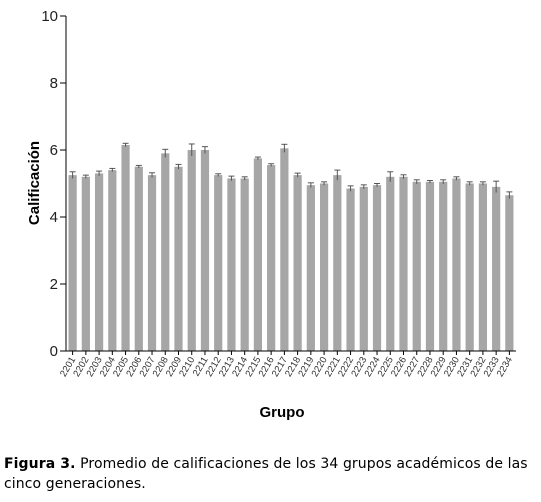 This screenshot has height=502, width=541. I want to click on y-tick-label: 0, so click(54, 351).